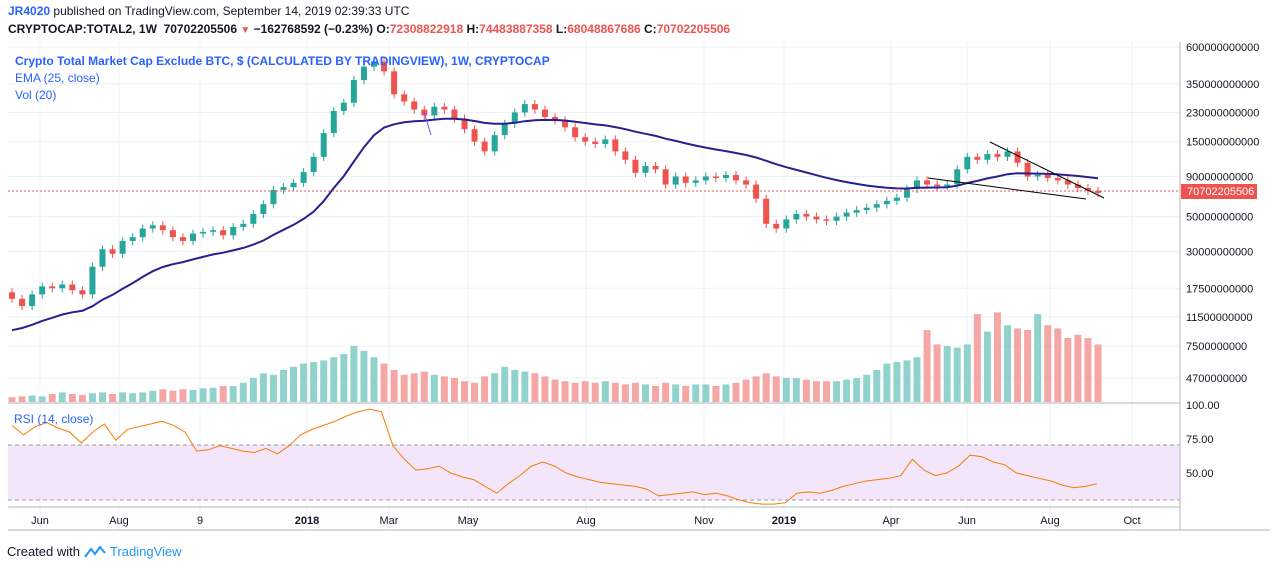 The width and height of the screenshot is (1274, 570). I want to click on price-tick-label: 350000000000, so click(1222, 85).